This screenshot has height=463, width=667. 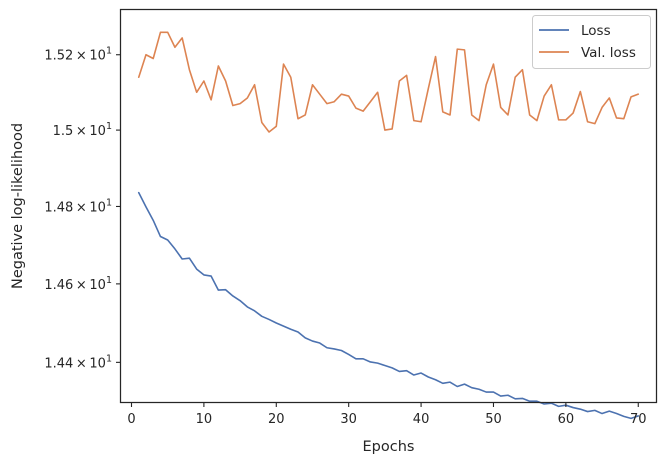 I want to click on y-tick-mantissa: 1.48, so click(x=58, y=207).